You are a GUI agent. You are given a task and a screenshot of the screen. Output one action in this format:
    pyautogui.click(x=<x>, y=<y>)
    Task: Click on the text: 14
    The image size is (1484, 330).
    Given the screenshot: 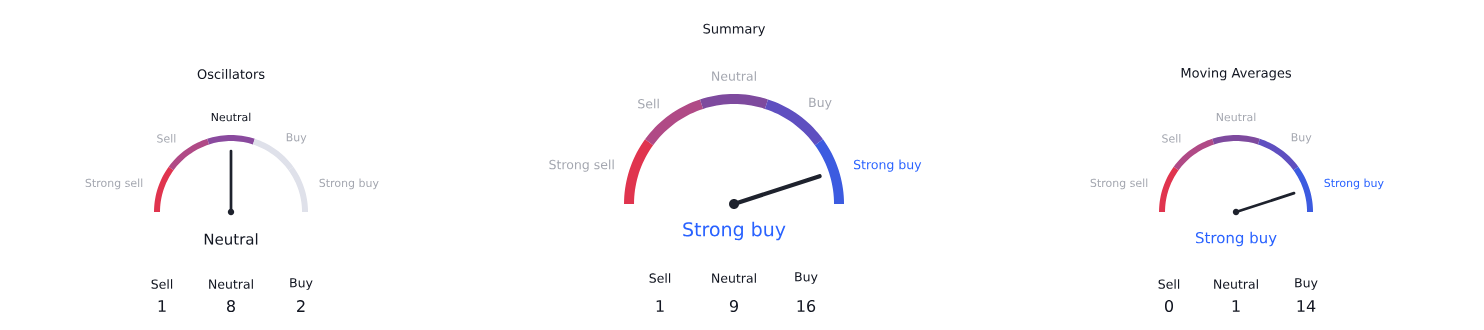 What is the action you would take?
    pyautogui.click(x=1306, y=306)
    